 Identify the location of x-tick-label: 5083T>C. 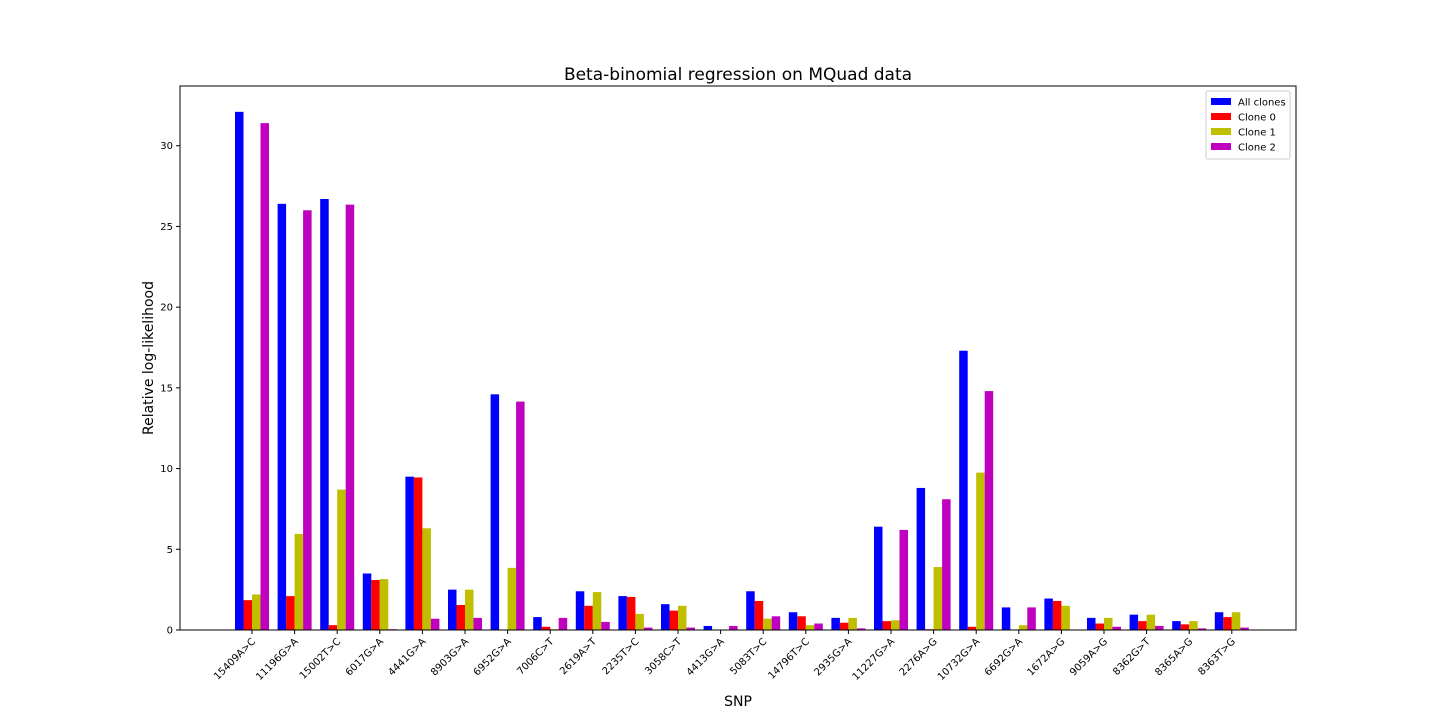
(748, 656).